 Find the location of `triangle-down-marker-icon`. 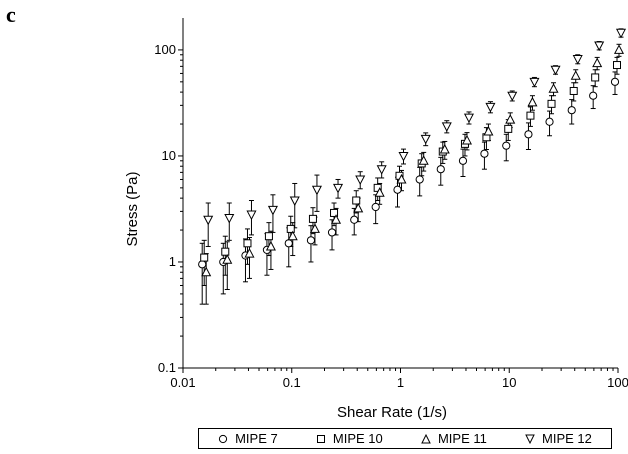

triangle-down-marker-icon is located at coordinates (530, 439).